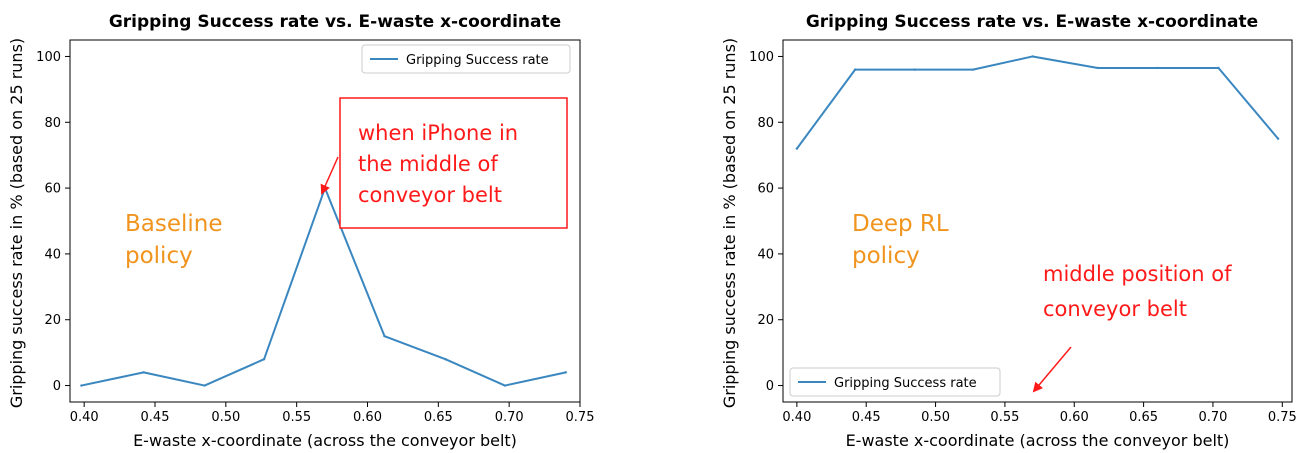 This screenshot has width=1312, height=453. I want to click on callout-box, so click(453, 163).